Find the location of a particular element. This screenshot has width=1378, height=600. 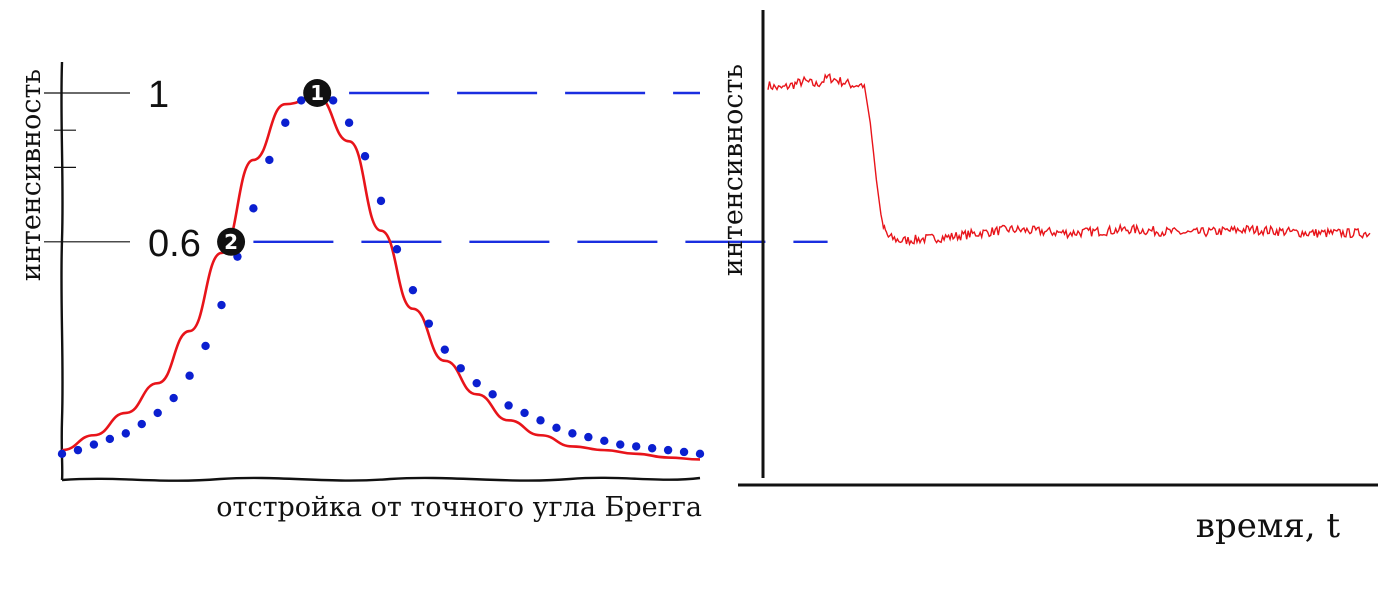

marker-1: 1 is located at coordinates (317, 93).